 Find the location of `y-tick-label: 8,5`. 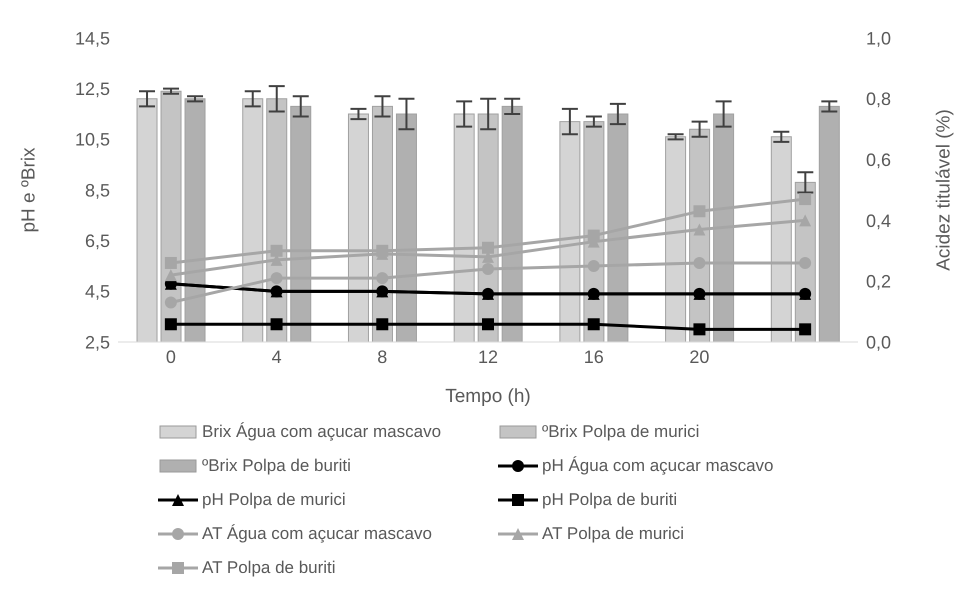

y-tick-label: 8,5 is located at coordinates (97, 190).